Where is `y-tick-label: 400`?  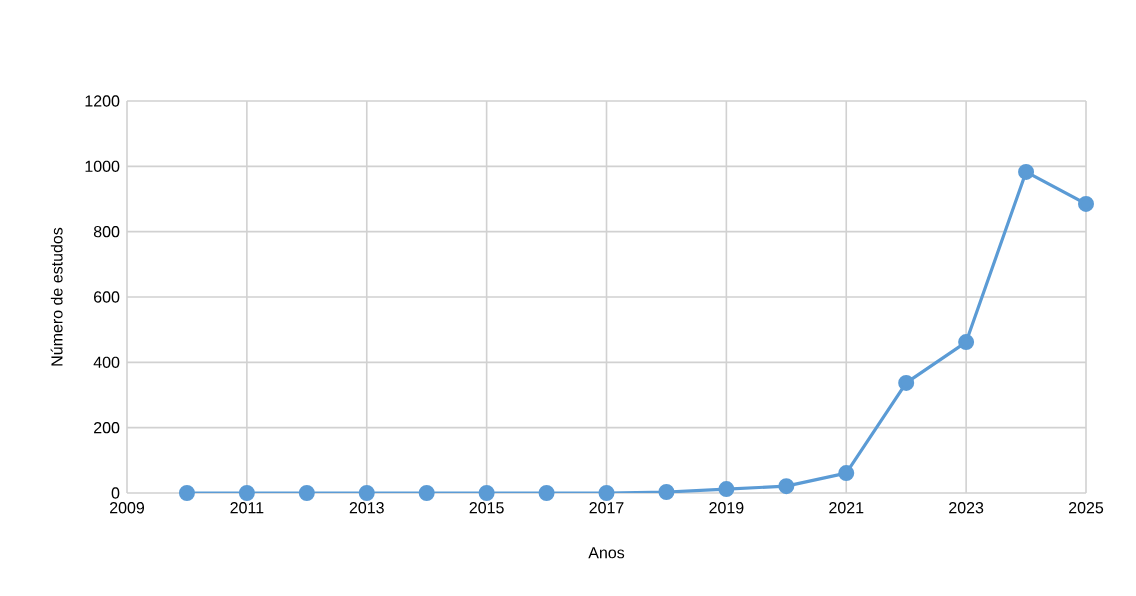
y-tick-label: 400 is located at coordinates (106, 362).